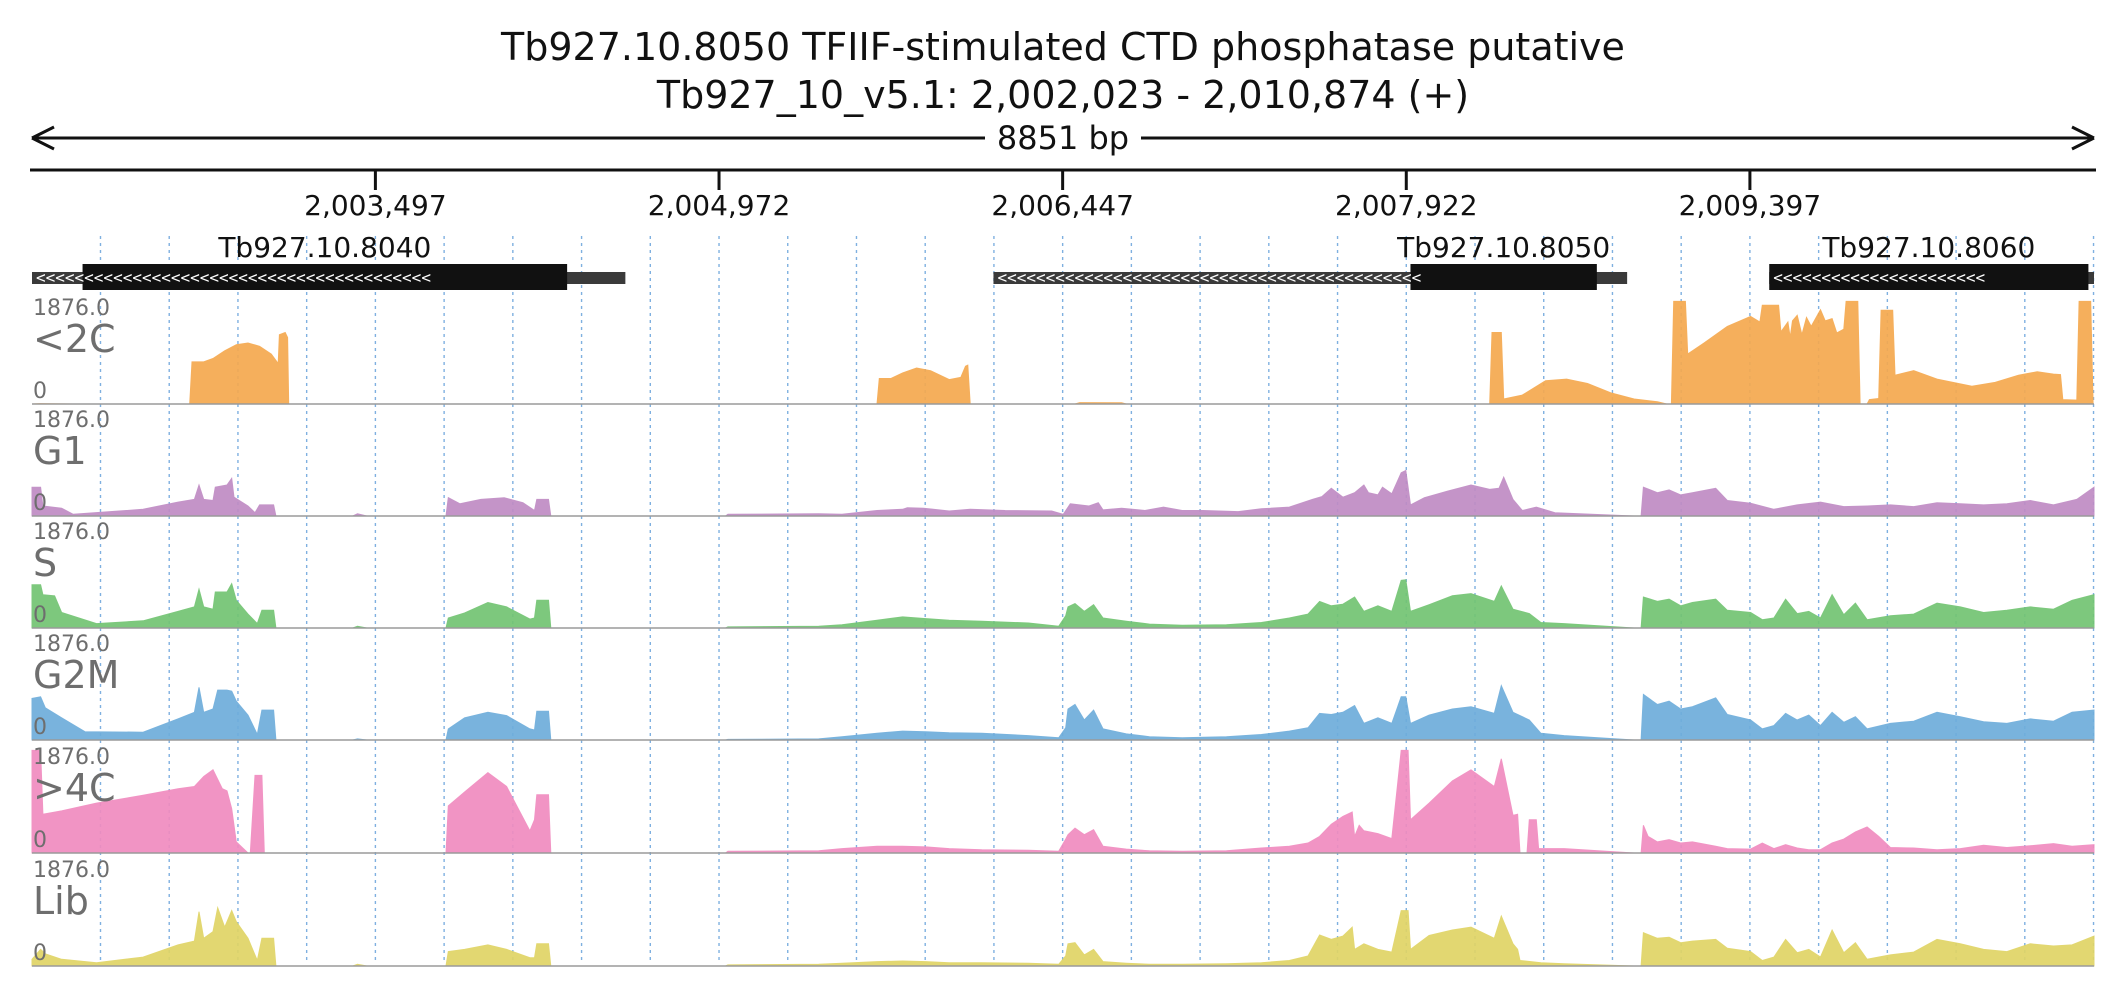 The image size is (2126, 1000). Describe the element at coordinates (719, 205) in the screenshot. I see `tick-label: 2,004,972` at that location.